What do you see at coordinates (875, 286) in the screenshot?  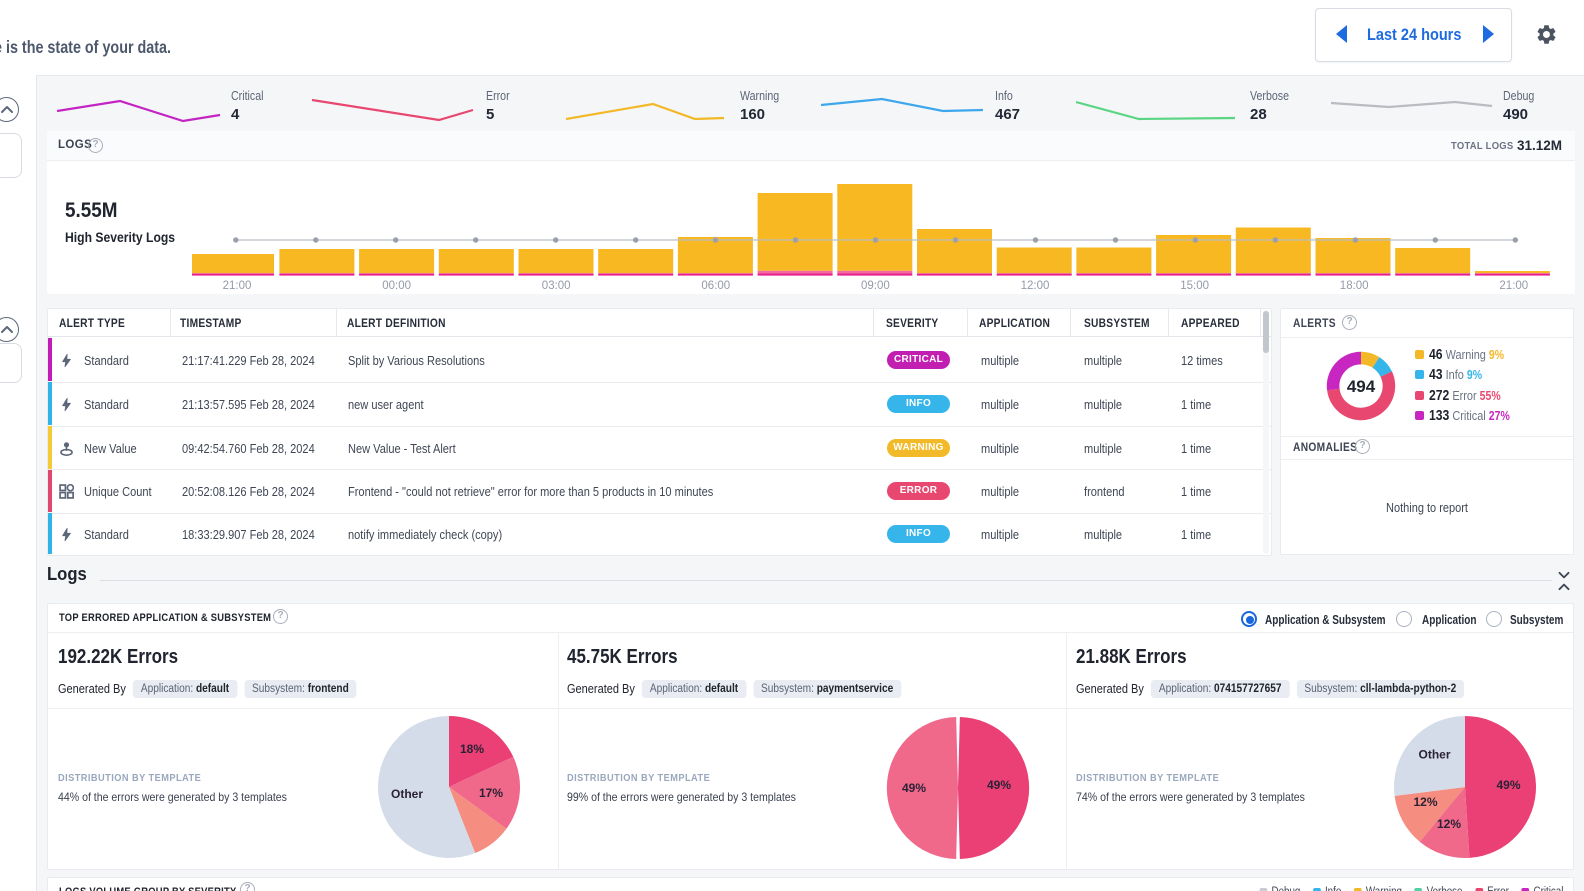 I see `svg-text: 09:00` at bounding box center [875, 286].